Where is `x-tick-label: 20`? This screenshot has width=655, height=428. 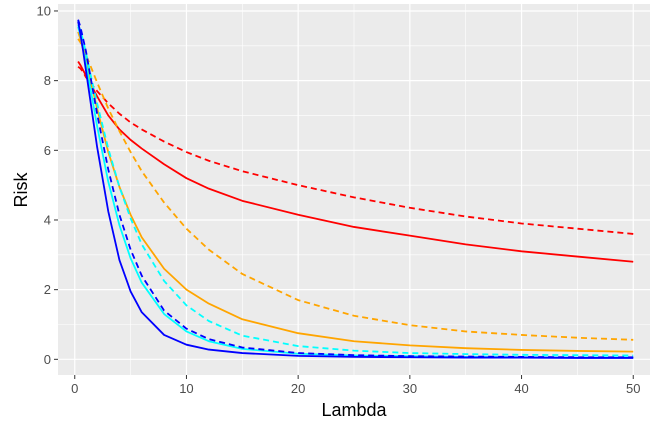
x-tick-label: 20 is located at coordinates (298, 388).